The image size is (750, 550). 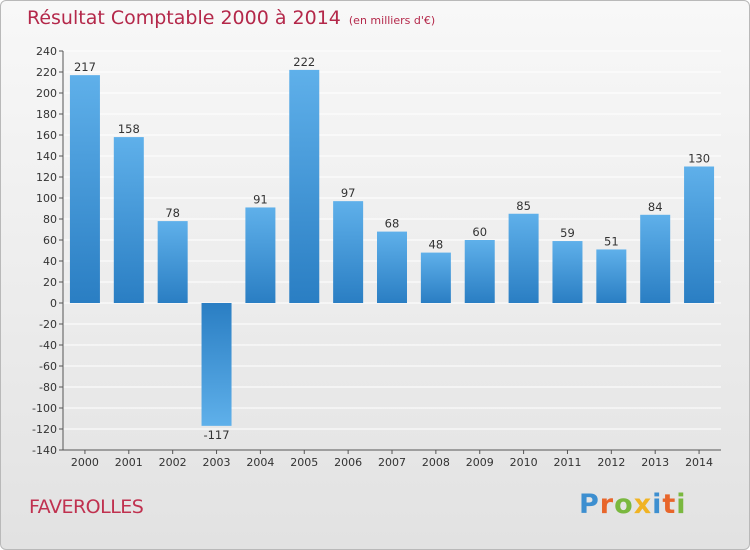 What do you see at coordinates (172, 213) in the screenshot?
I see `data-label-2002: 78` at bounding box center [172, 213].